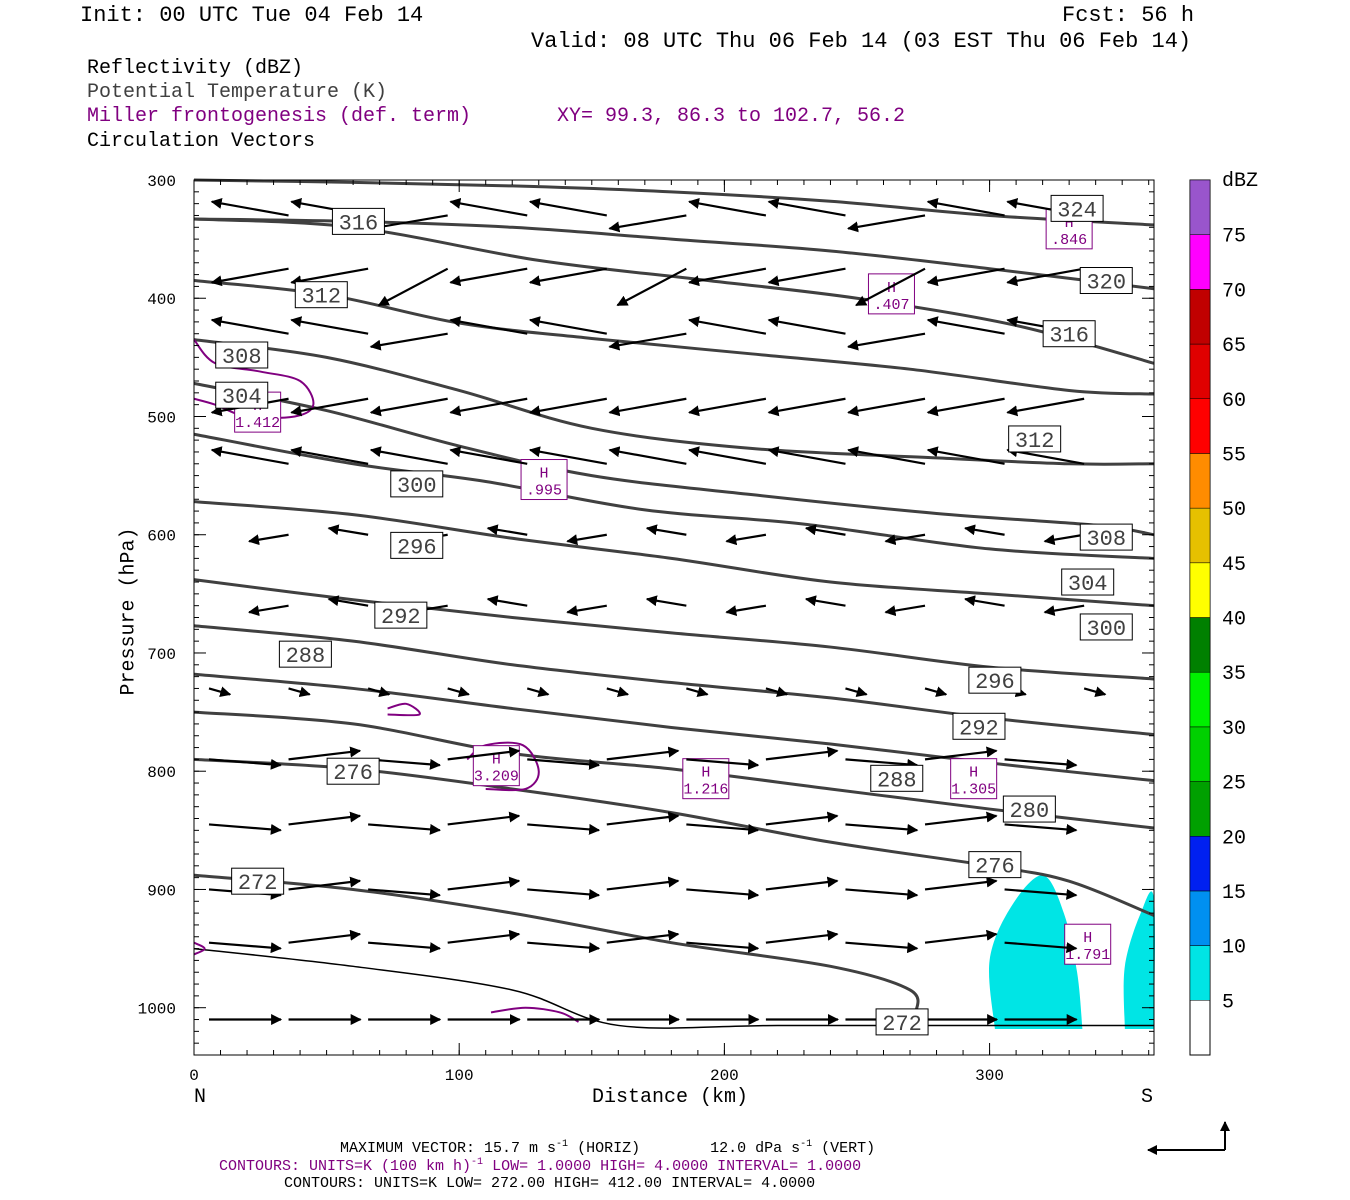 This screenshot has height=1200, width=1350. Describe the element at coordinates (604, 1148) in the screenshot. I see `footer-max-vector-horiz: (HORIZ)` at that location.